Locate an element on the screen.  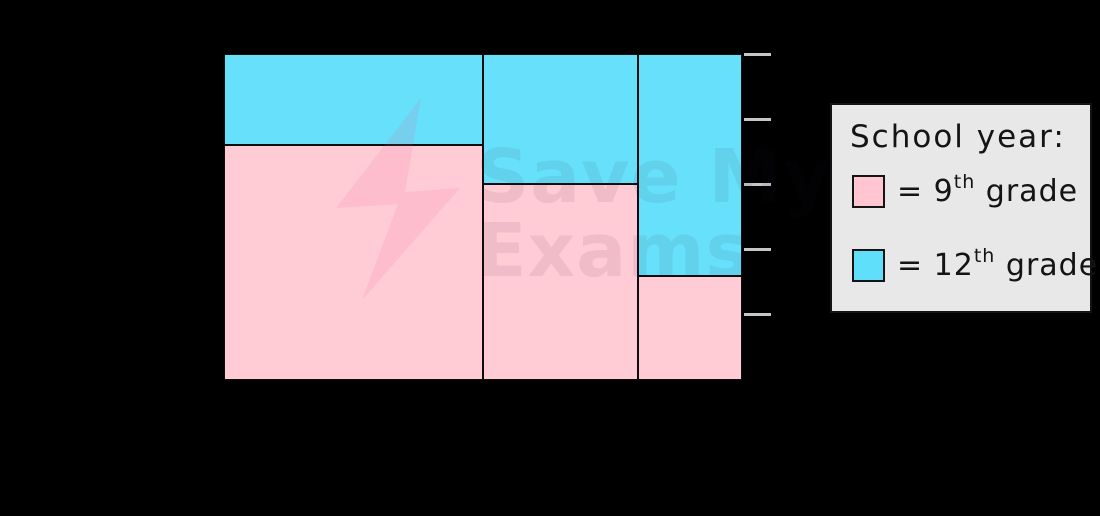
legend-item-9th-grade: = 9th grade is located at coordinates (965, 190).